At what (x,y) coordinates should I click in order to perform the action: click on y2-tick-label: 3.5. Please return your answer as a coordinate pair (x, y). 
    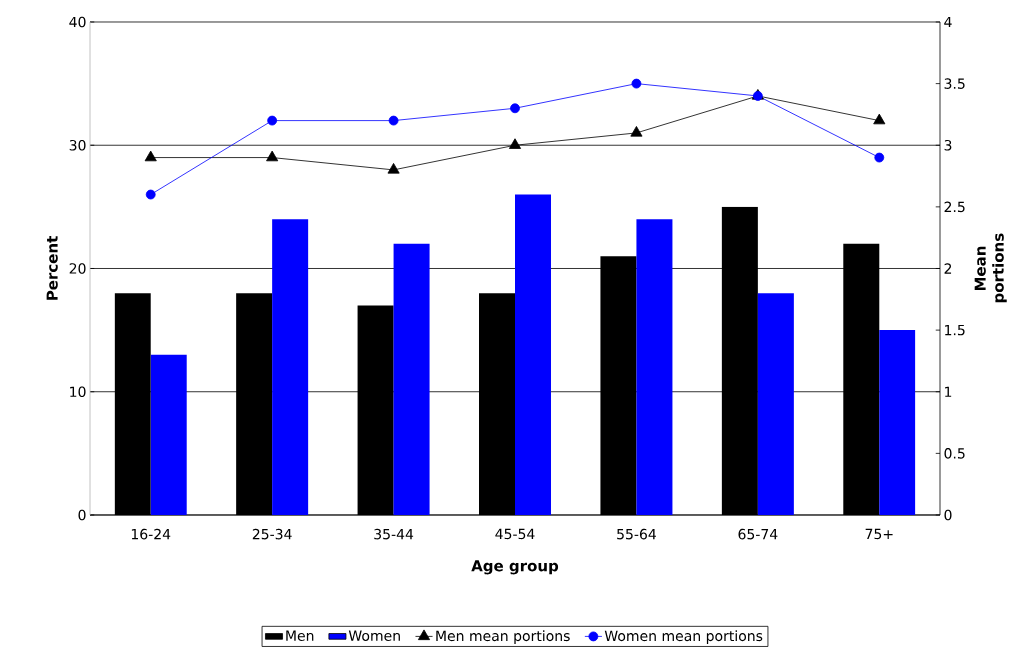
    Looking at the image, I should click on (954, 83).